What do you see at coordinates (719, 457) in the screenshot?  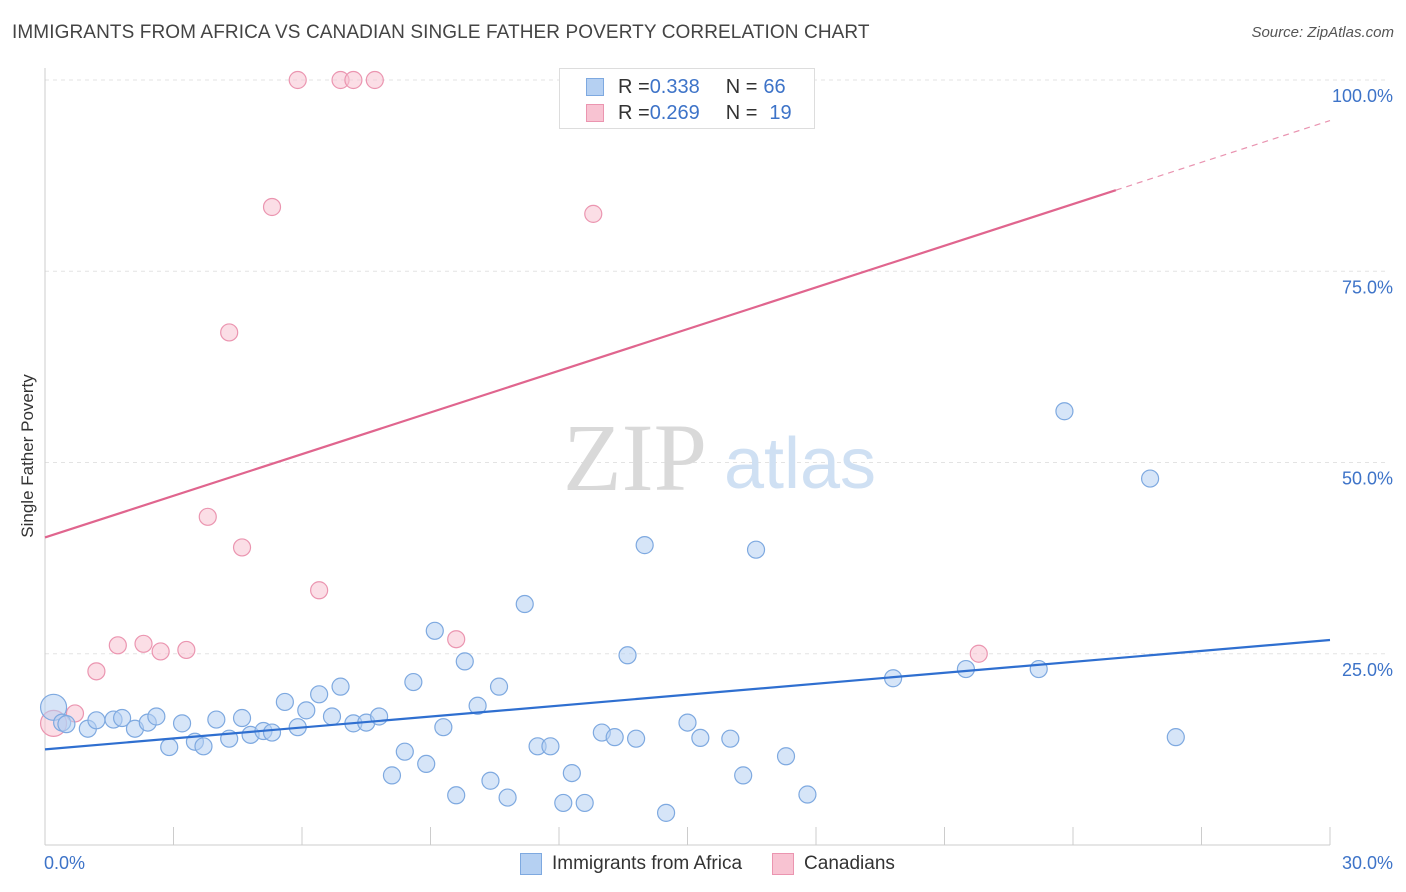 I see `watermark: ZIP atlas` at bounding box center [719, 457].